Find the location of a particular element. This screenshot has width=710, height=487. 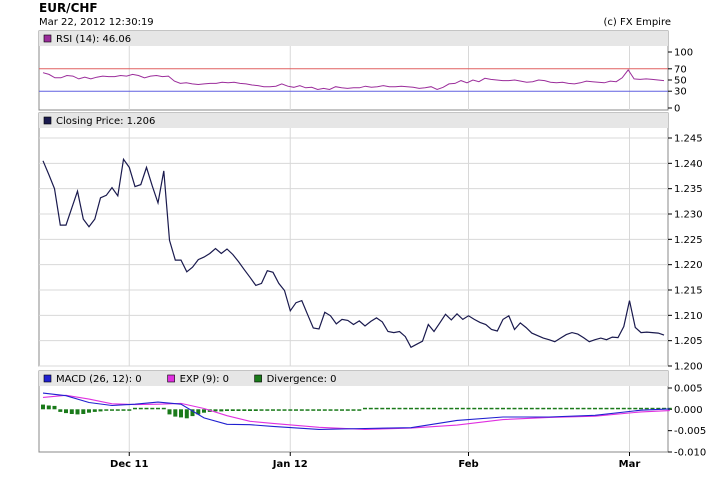

rsi-y-tick-label: 70 is located at coordinates (680, 69).